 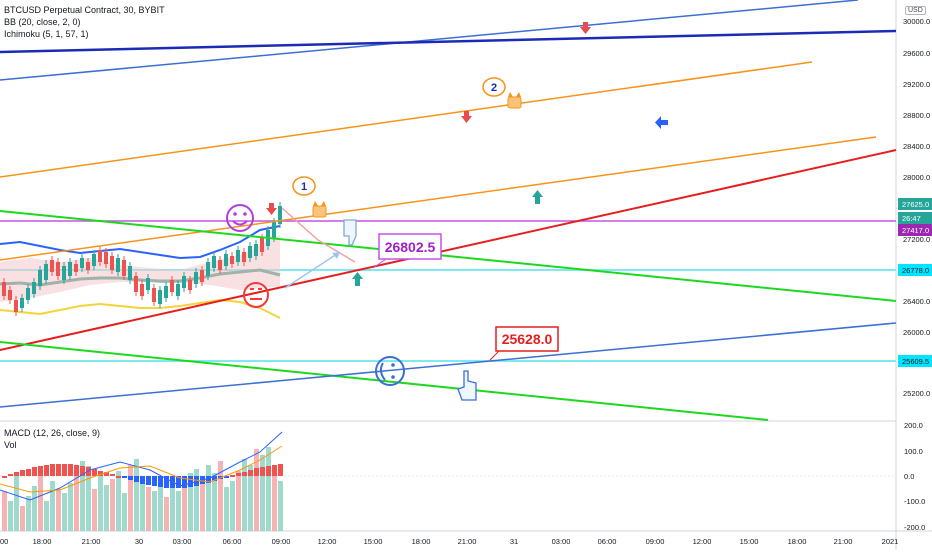 I want to click on macd-legend: MACD (12, 26, close, 9) Vol, so click(x=52, y=439).